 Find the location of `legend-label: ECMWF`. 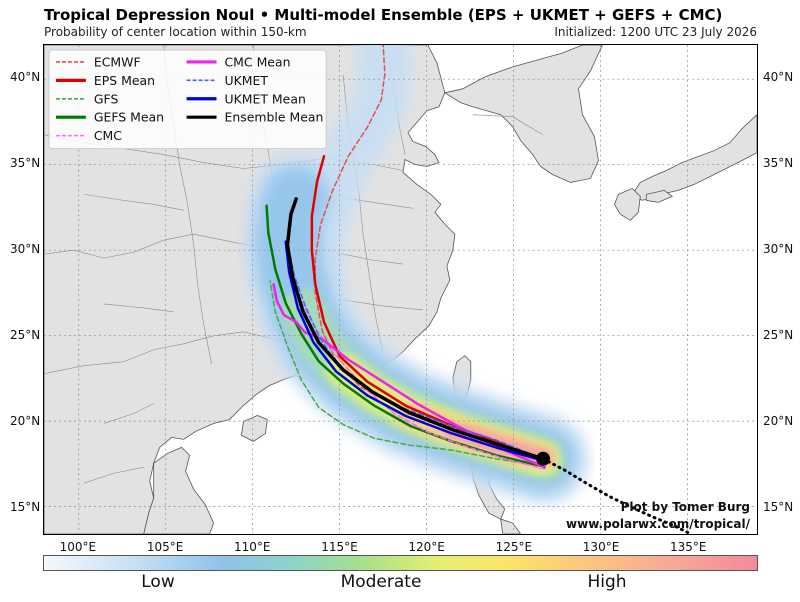

legend-label: ECMWF is located at coordinates (117, 61).